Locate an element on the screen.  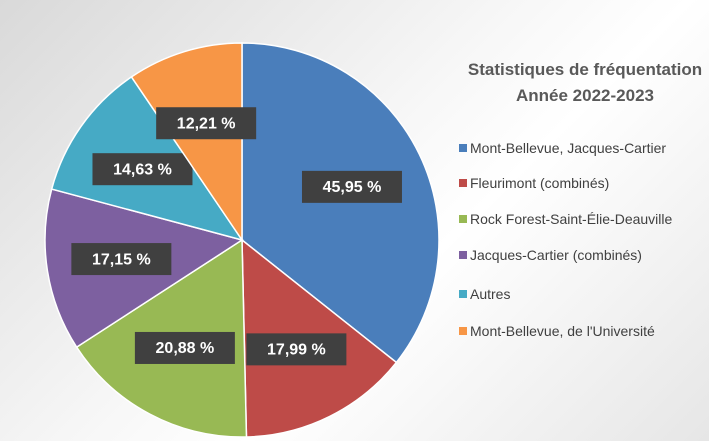
legend-entry: Fleurimont (combinés) is located at coordinates (569, 183).